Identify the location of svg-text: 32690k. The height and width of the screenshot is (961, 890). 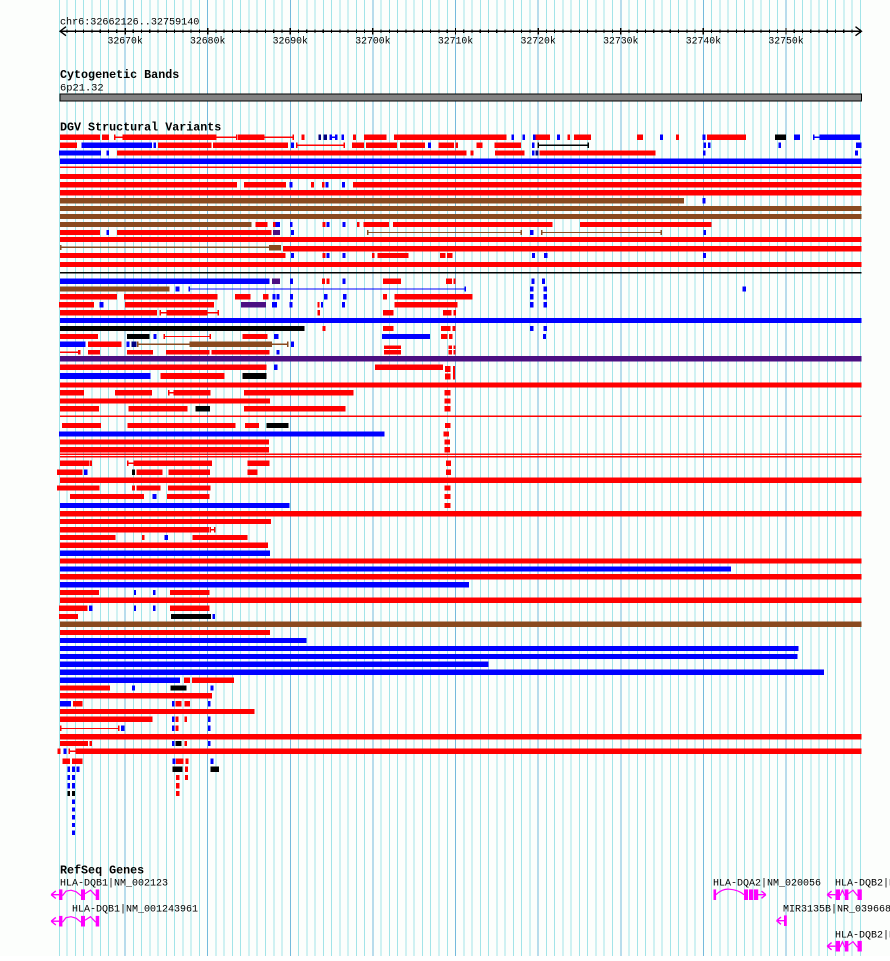
(290, 41).